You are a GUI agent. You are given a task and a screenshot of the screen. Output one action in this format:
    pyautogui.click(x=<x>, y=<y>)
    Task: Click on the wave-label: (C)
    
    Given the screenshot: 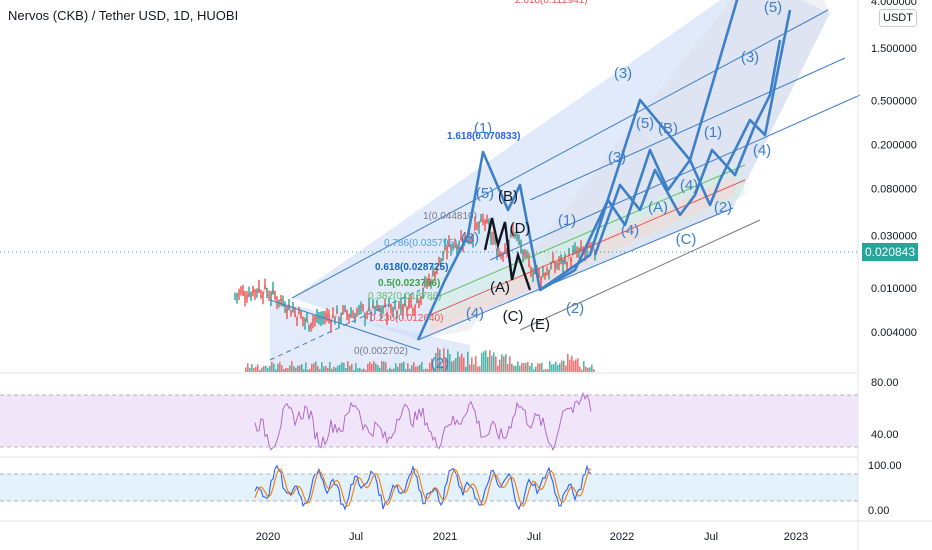 What is the action you would take?
    pyautogui.click(x=513, y=316)
    